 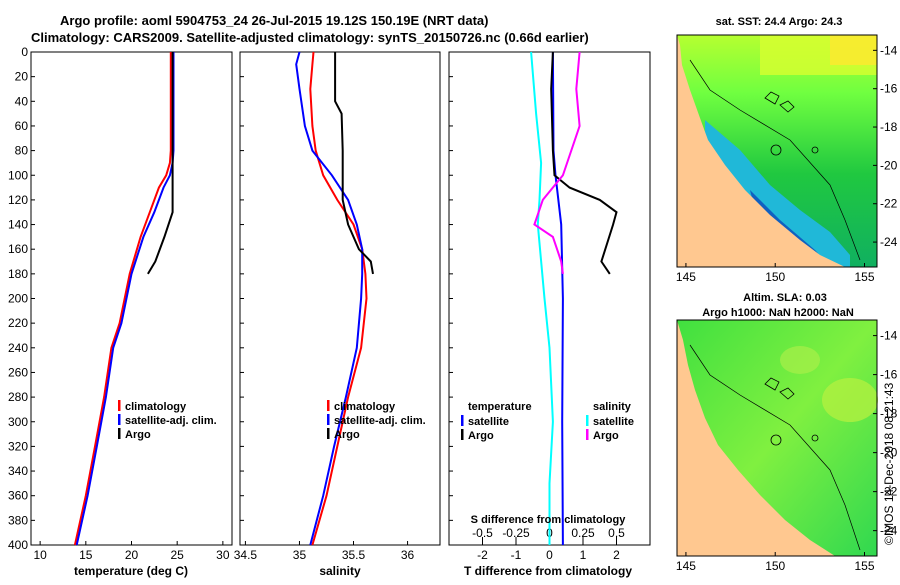 What do you see at coordinates (574, 298) in the screenshot?
I see `difference-series` at bounding box center [574, 298].